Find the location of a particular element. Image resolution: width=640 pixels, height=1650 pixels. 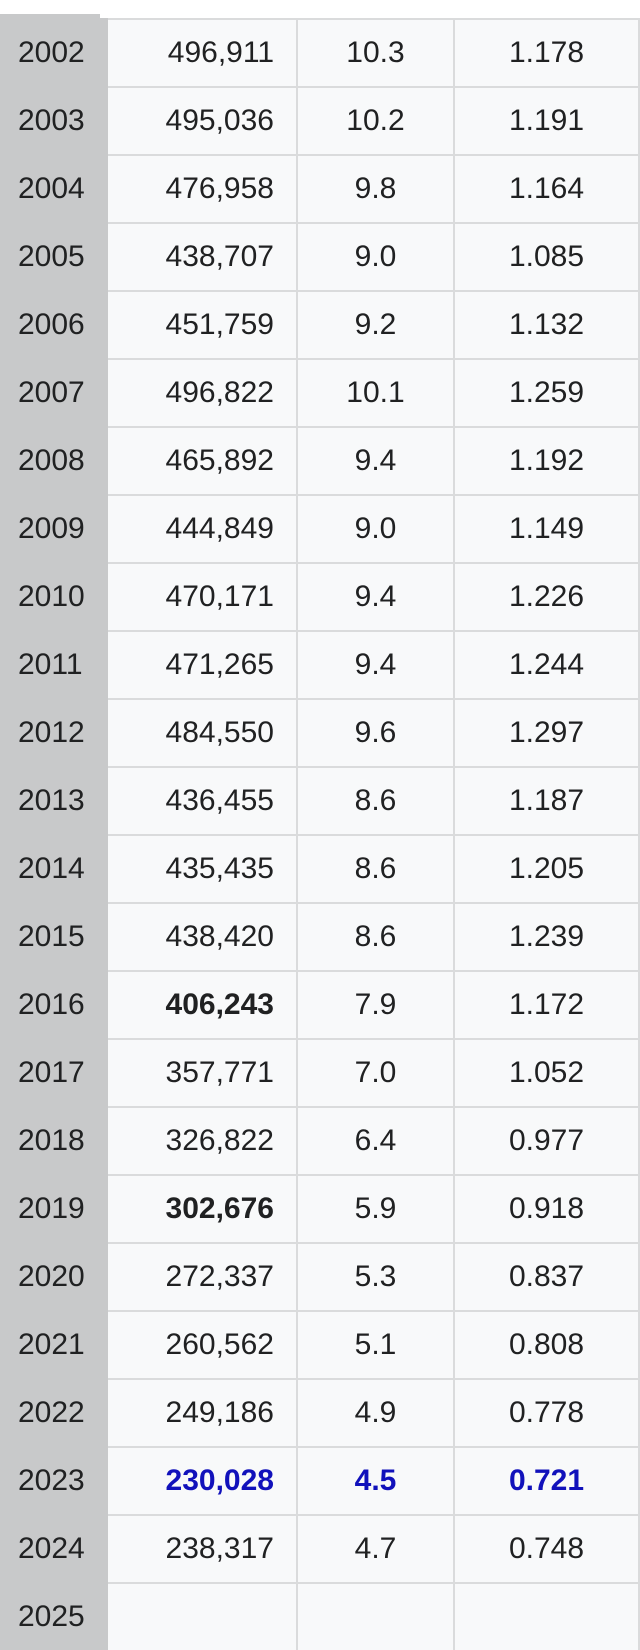

birth-rate-cell: 4.9 is located at coordinates (375, 1413).